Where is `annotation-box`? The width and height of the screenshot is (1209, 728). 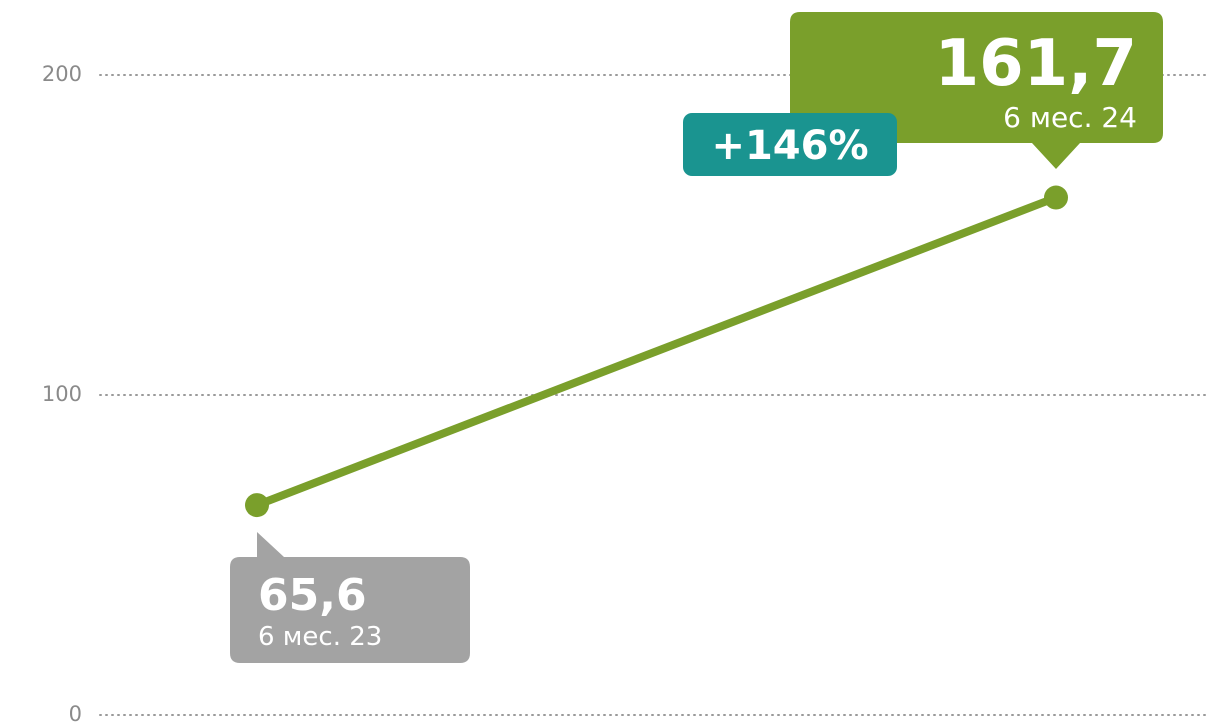 annotation-box is located at coordinates (790, 144).